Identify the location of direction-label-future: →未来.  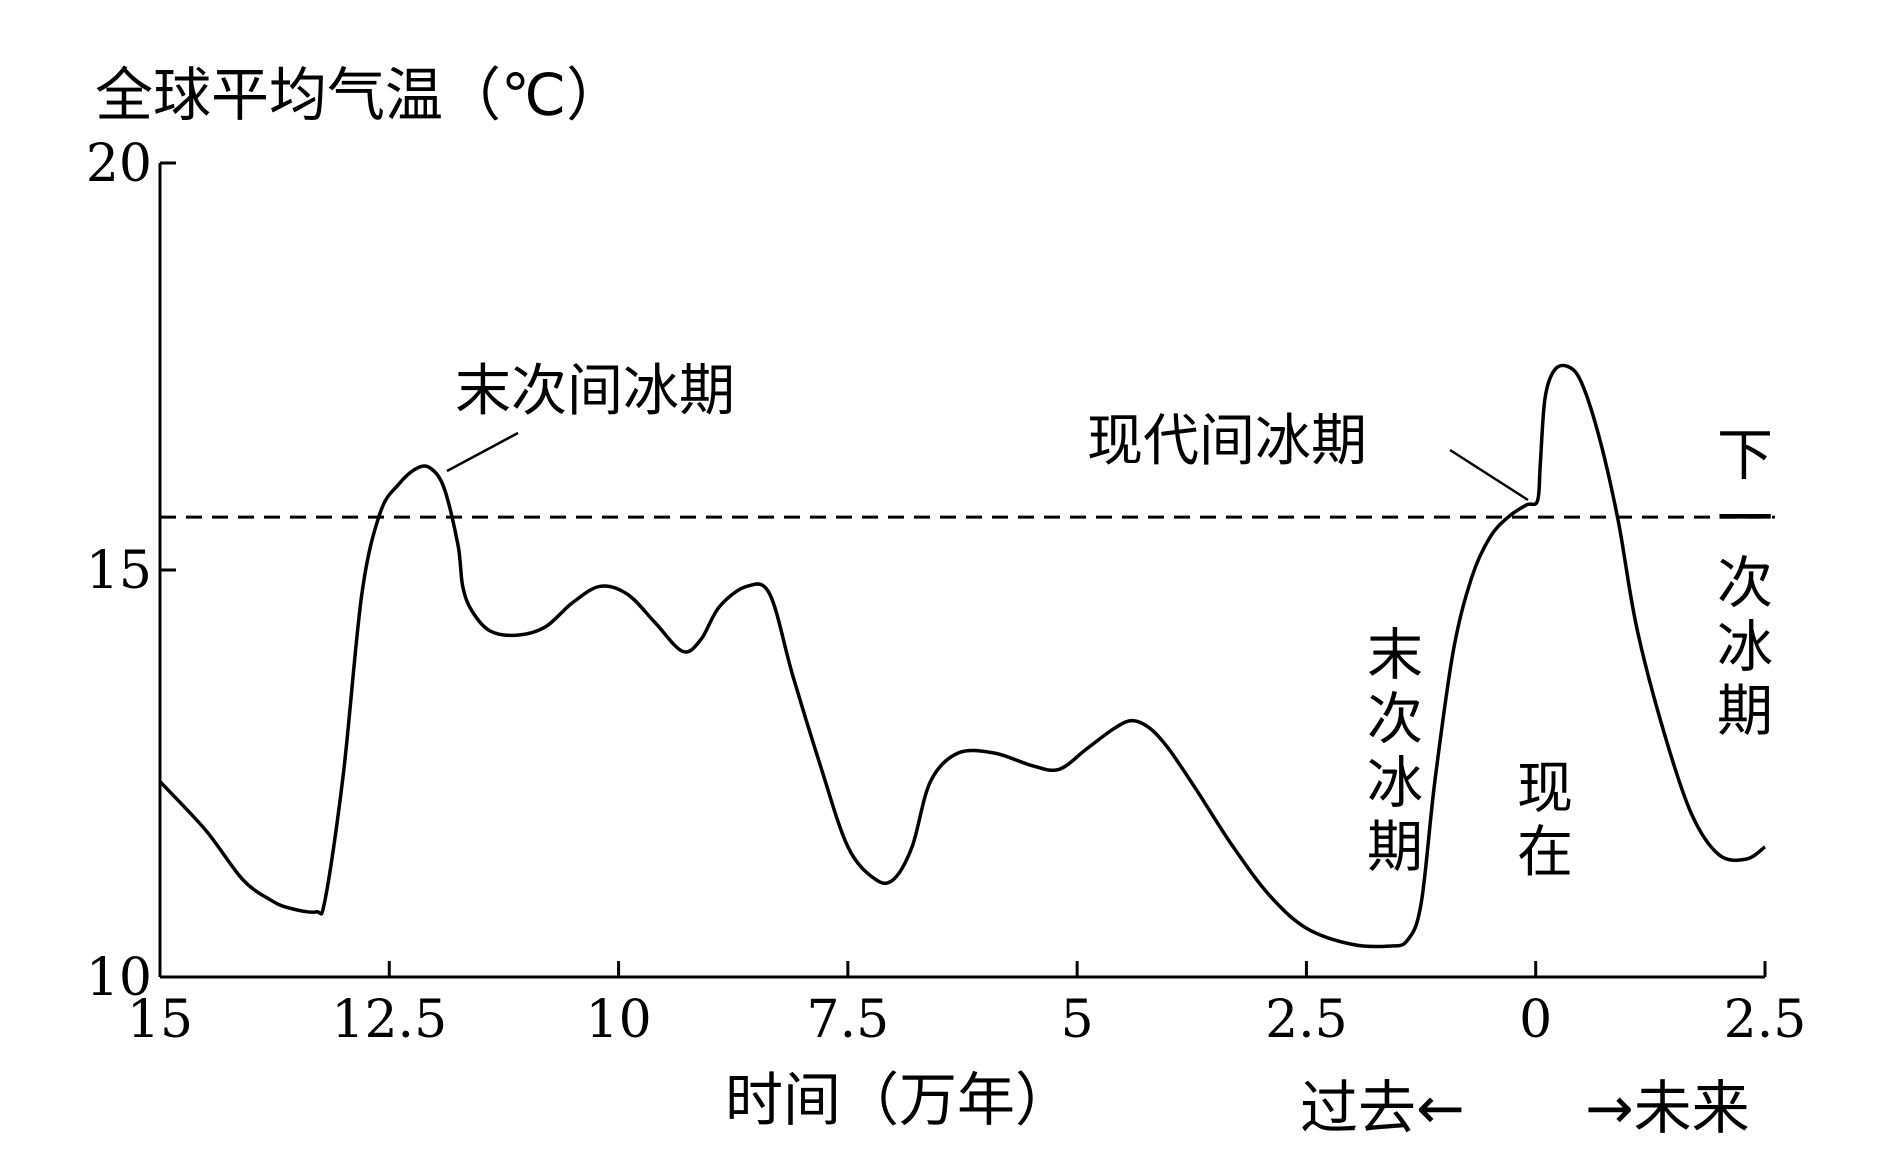
(1667, 1108).